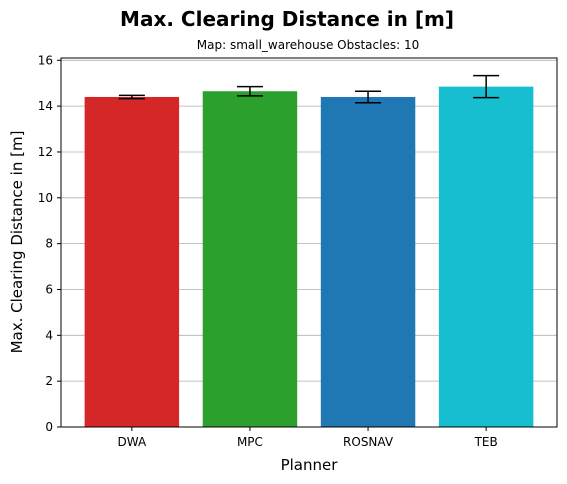 The image size is (567, 484). I want to click on x-tick-label: DWA, so click(132, 442).